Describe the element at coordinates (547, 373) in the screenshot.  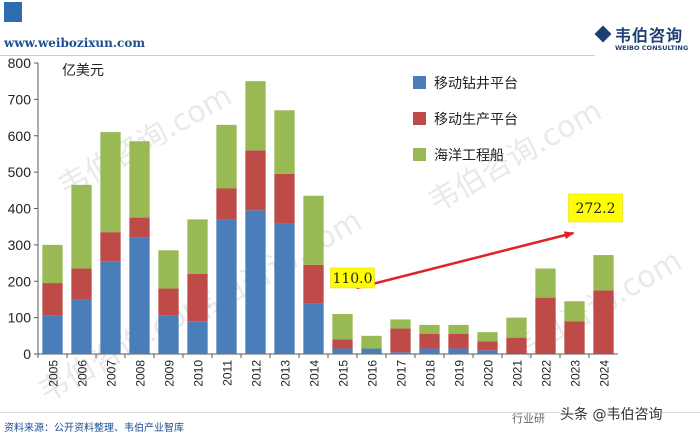
I see `x-tick-label: 2022` at that location.